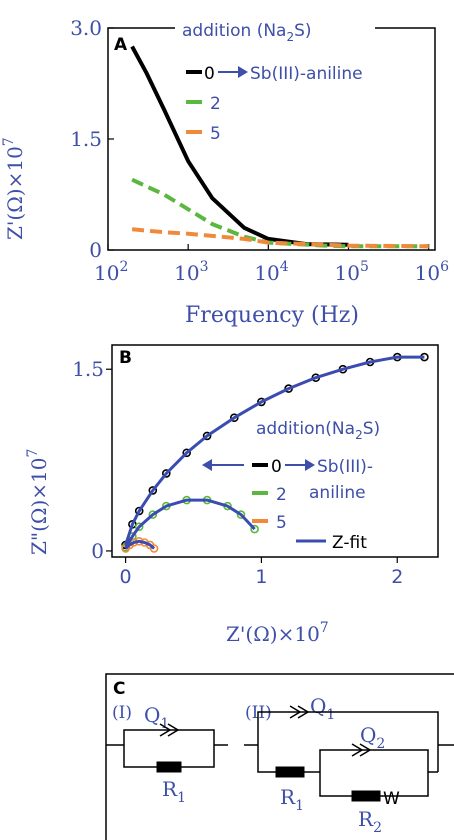 Image resolution: width=454 pixels, height=840 pixels. Describe the element at coordinates (111, 272) in the screenshot. I see `panel-a-xtick-label-0: 10²` at that location.